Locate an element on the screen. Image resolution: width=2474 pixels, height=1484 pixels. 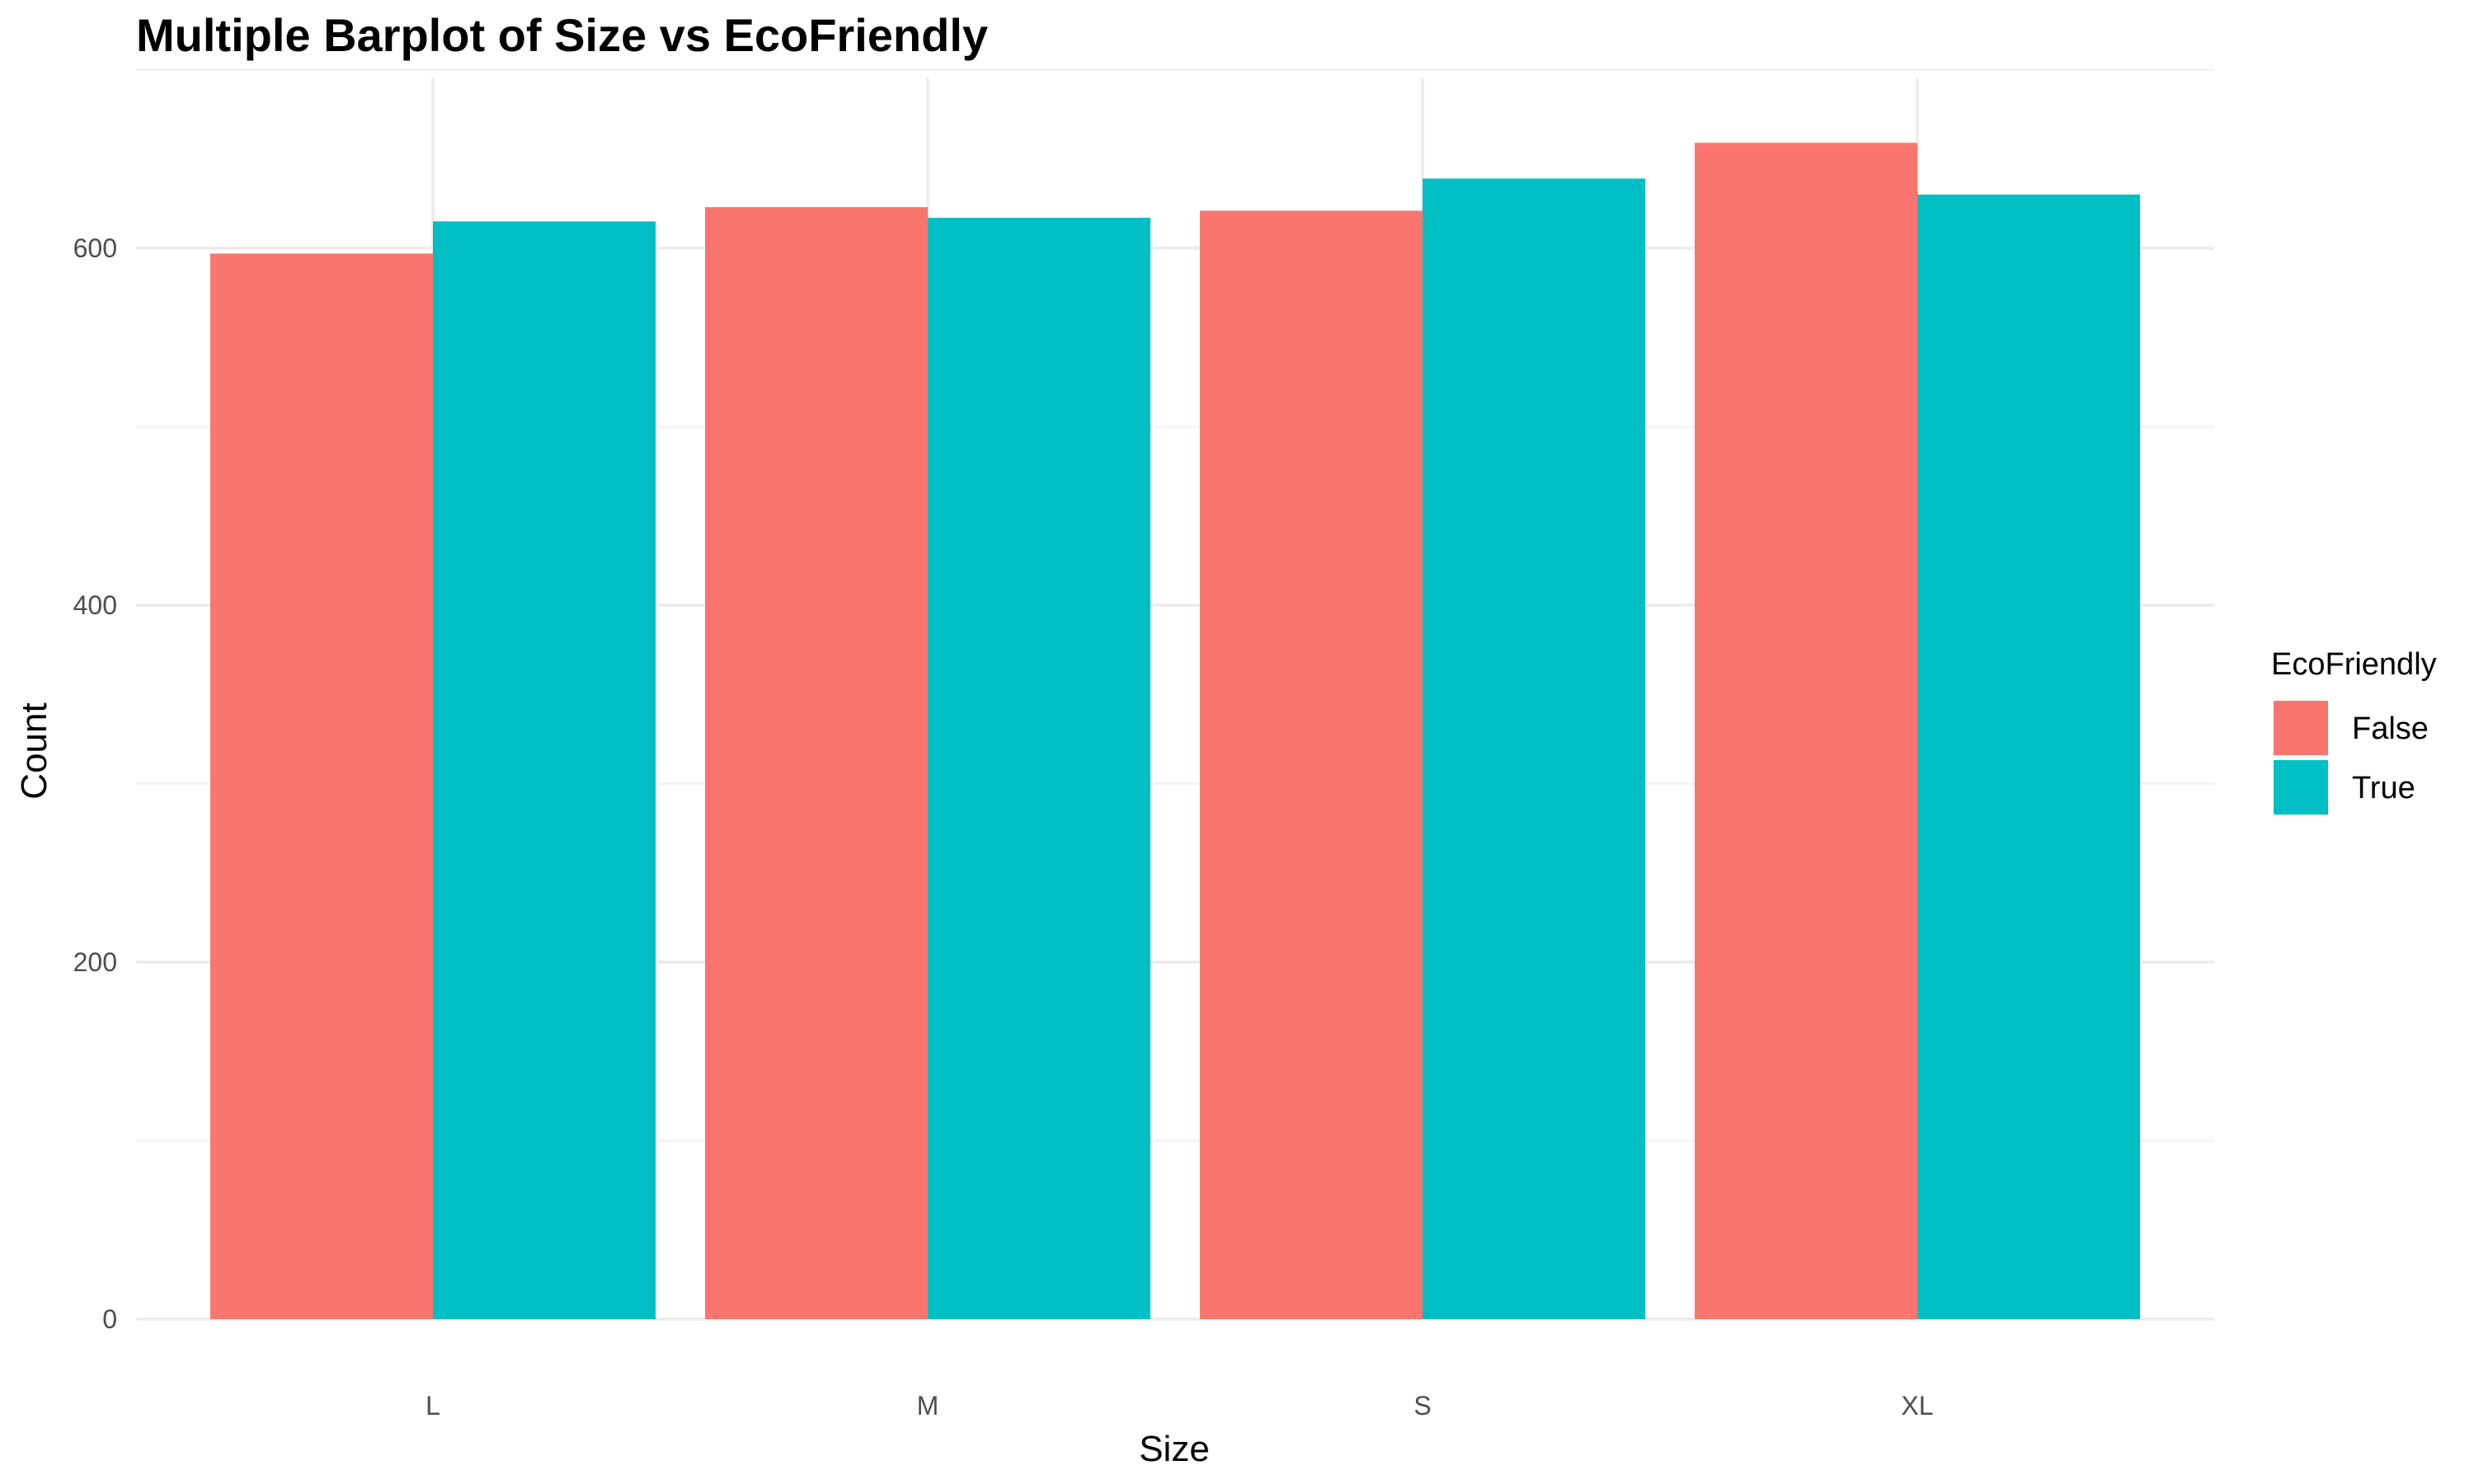
legend-label-False: False is located at coordinates (2390, 728).